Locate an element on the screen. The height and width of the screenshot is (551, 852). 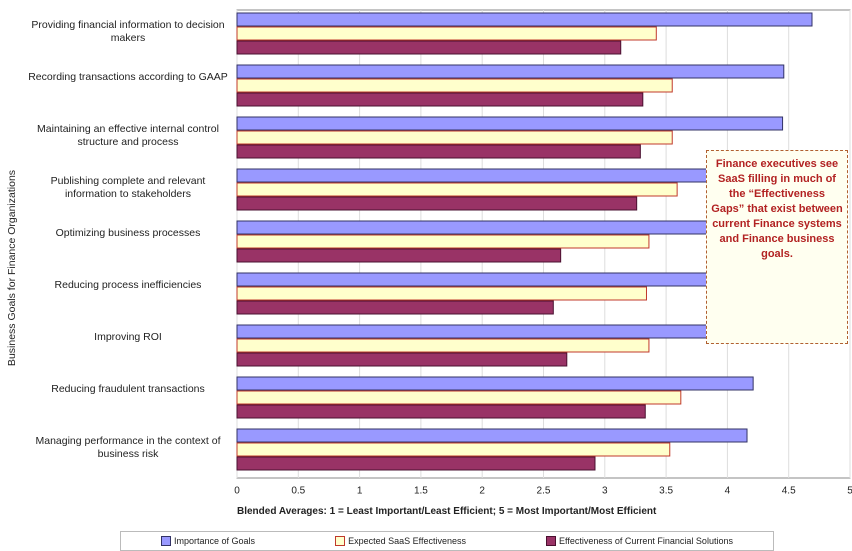
x-tick-label: 0 is located at coordinates (237, 491).